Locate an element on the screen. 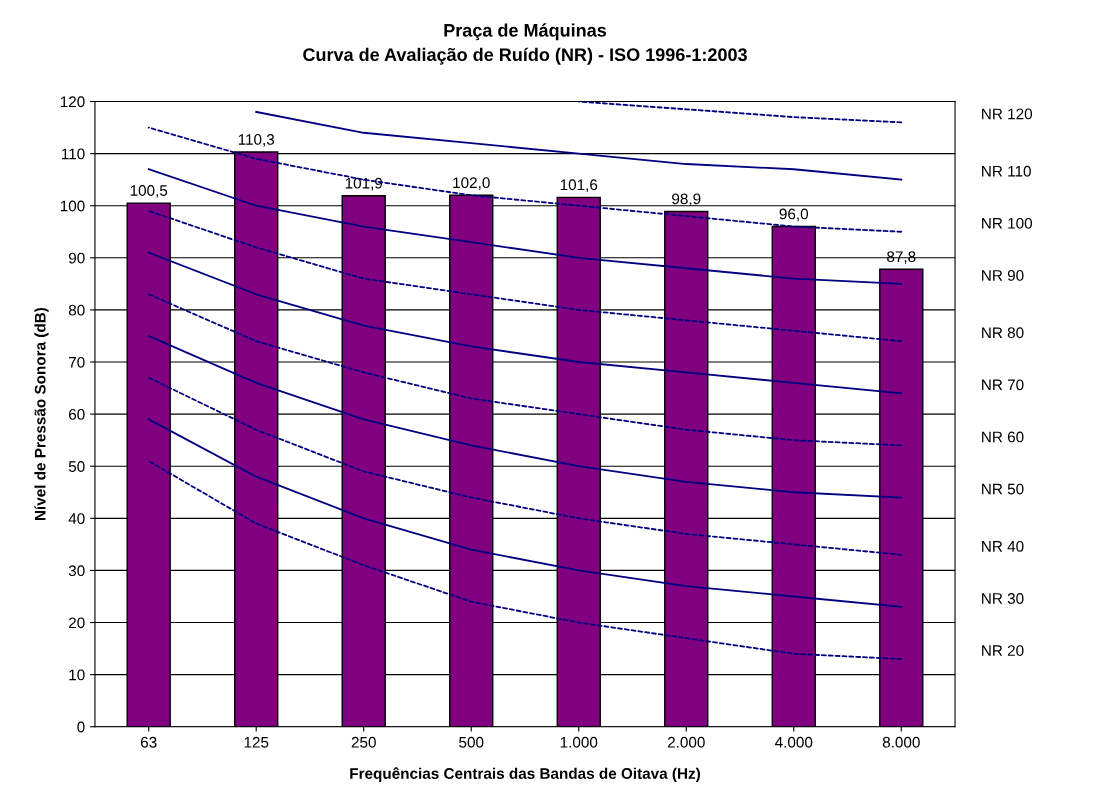  y-tick-label: 30 is located at coordinates (76, 571).